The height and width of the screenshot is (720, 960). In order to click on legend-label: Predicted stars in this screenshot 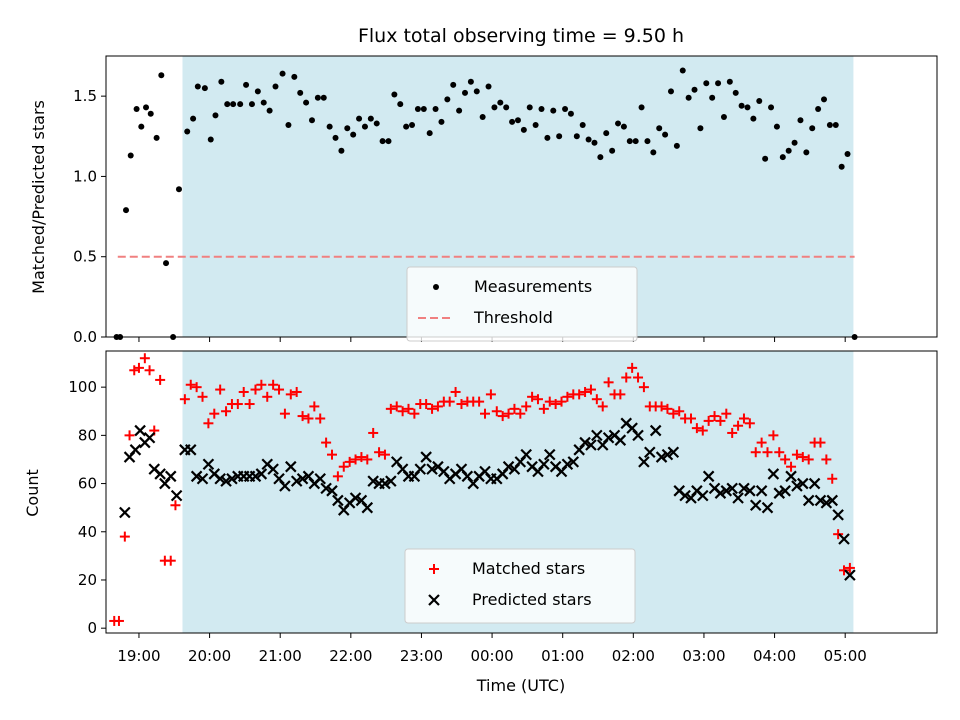, I will do `click(532, 599)`.